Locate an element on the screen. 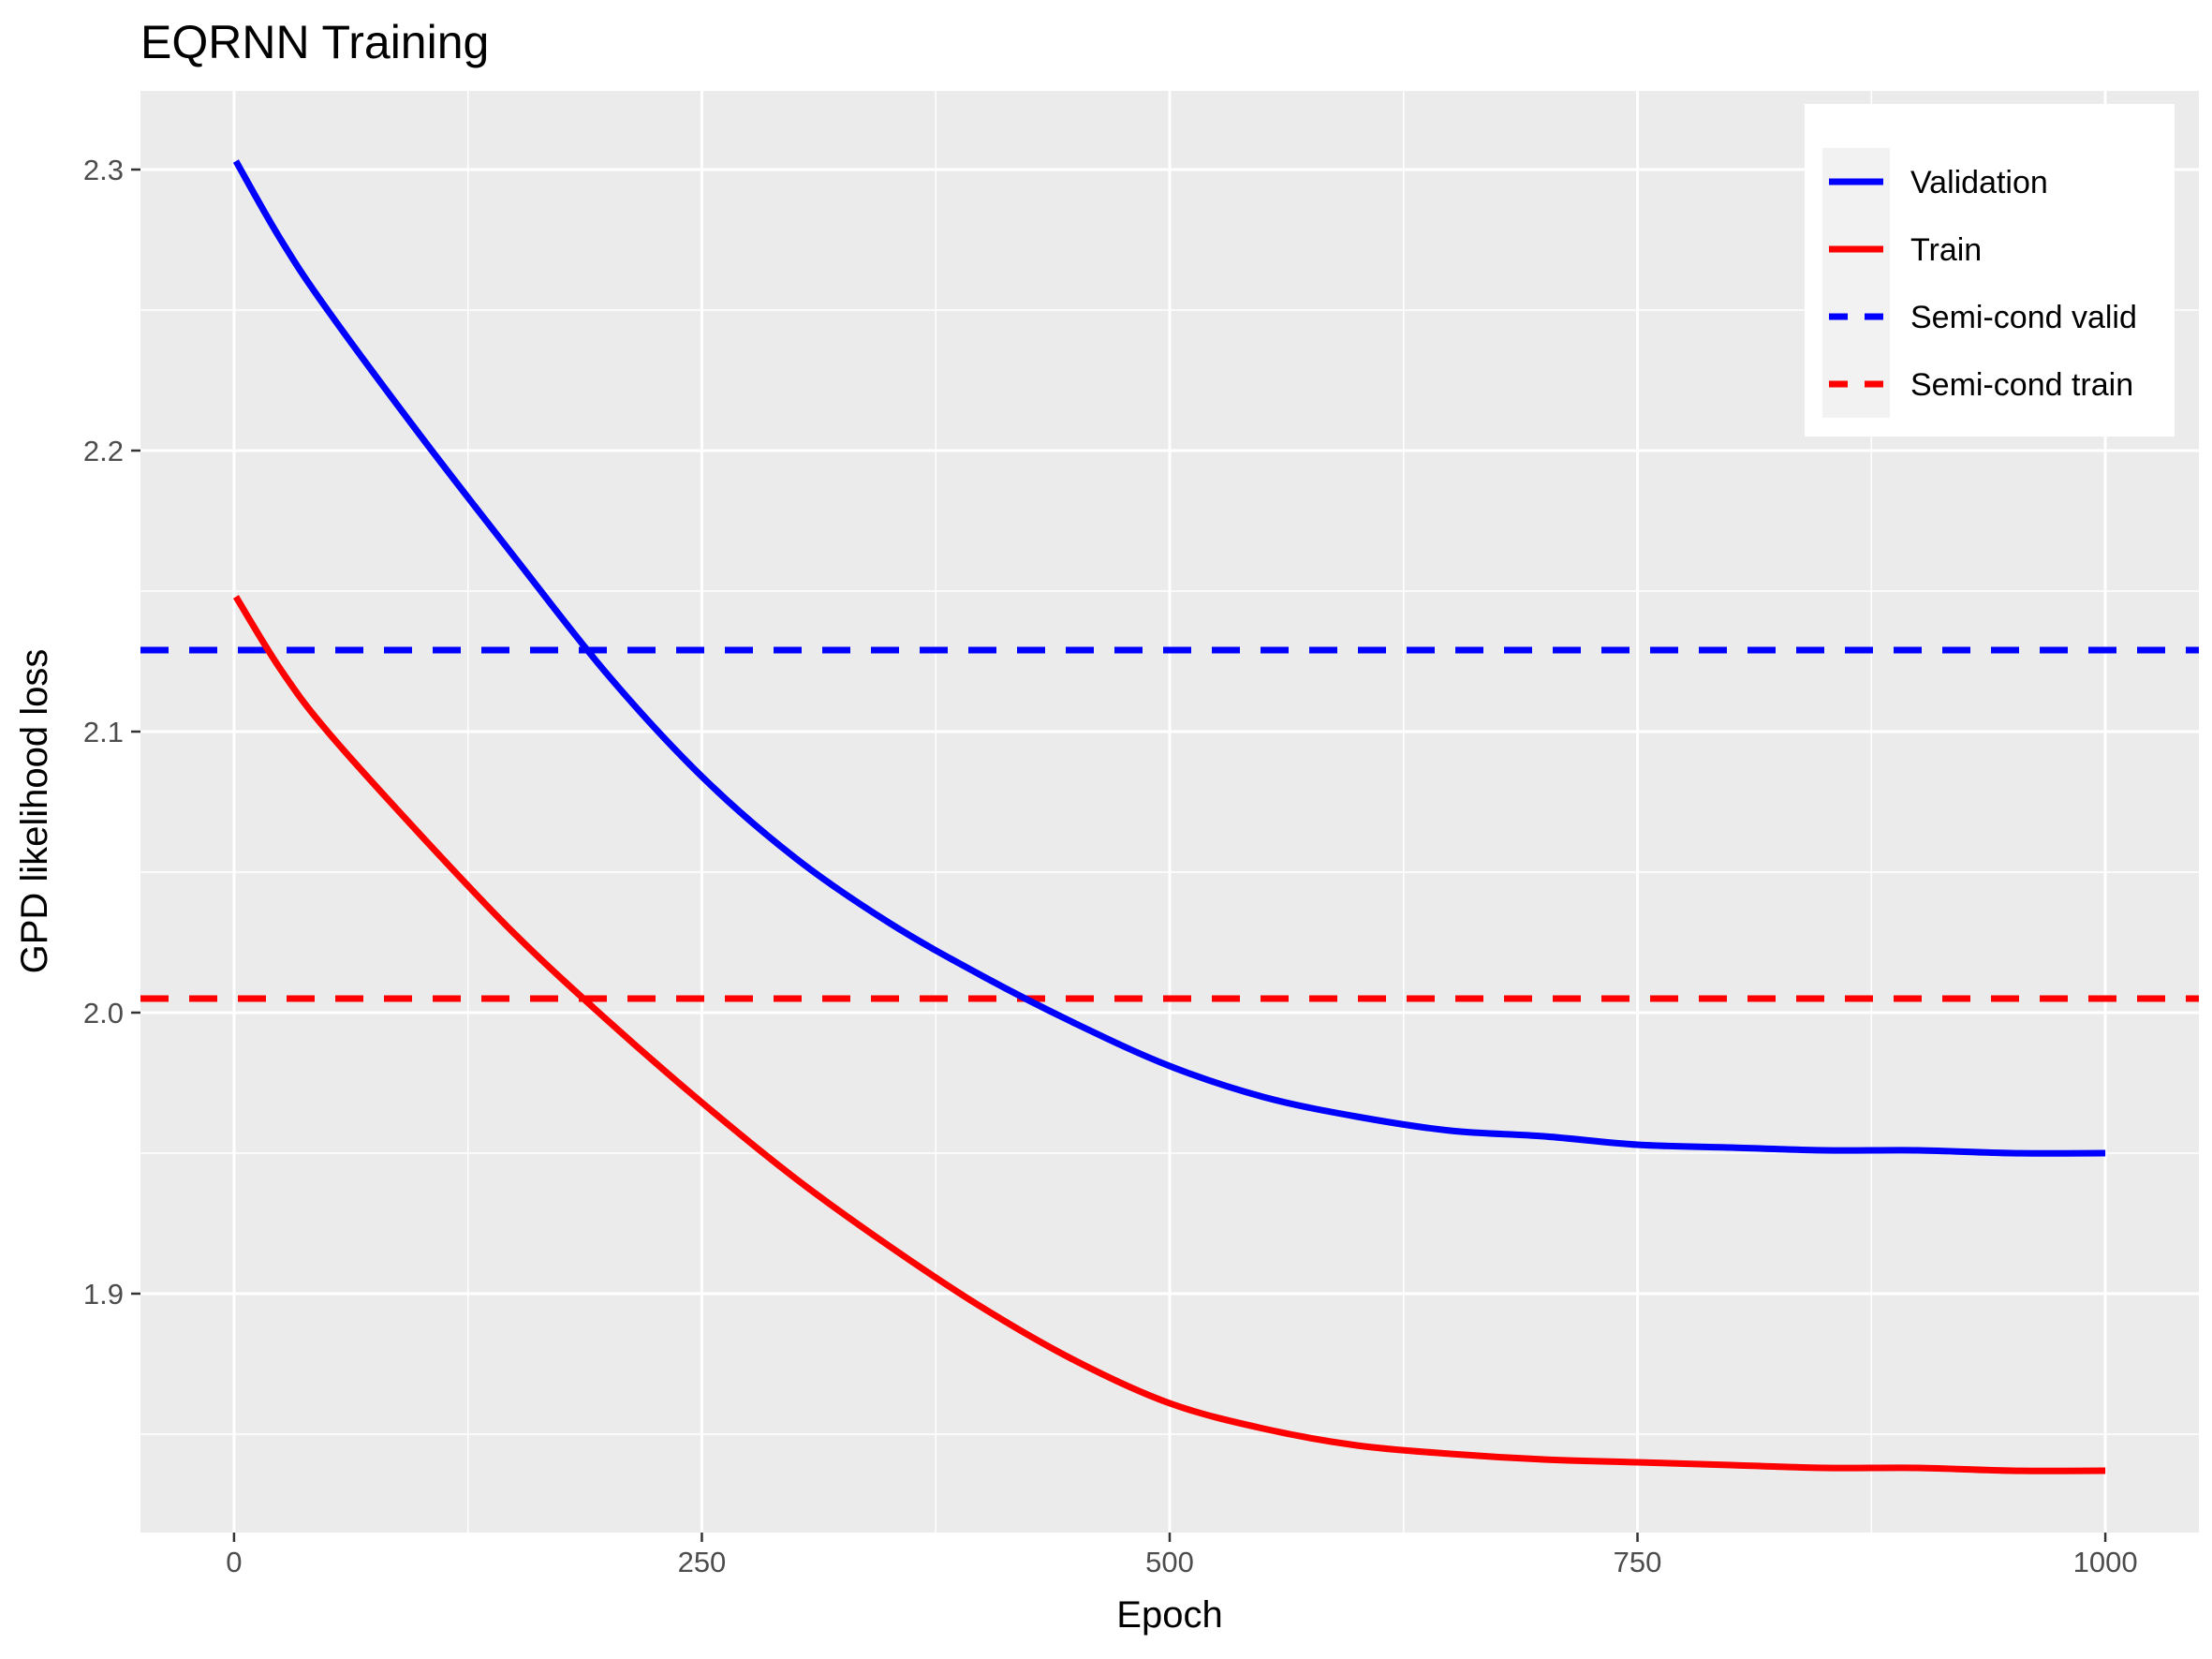  y-tick-label: 1.9 is located at coordinates (103, 1295).